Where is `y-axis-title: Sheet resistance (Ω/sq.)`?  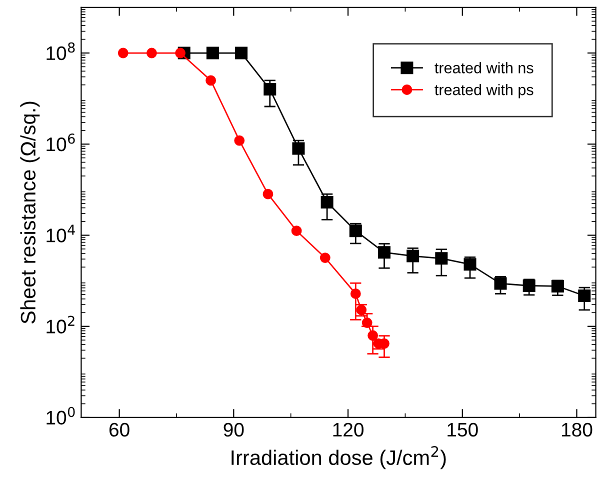
y-axis-title: Sheet resistance (Ω/sq.) is located at coordinates (30, 213).